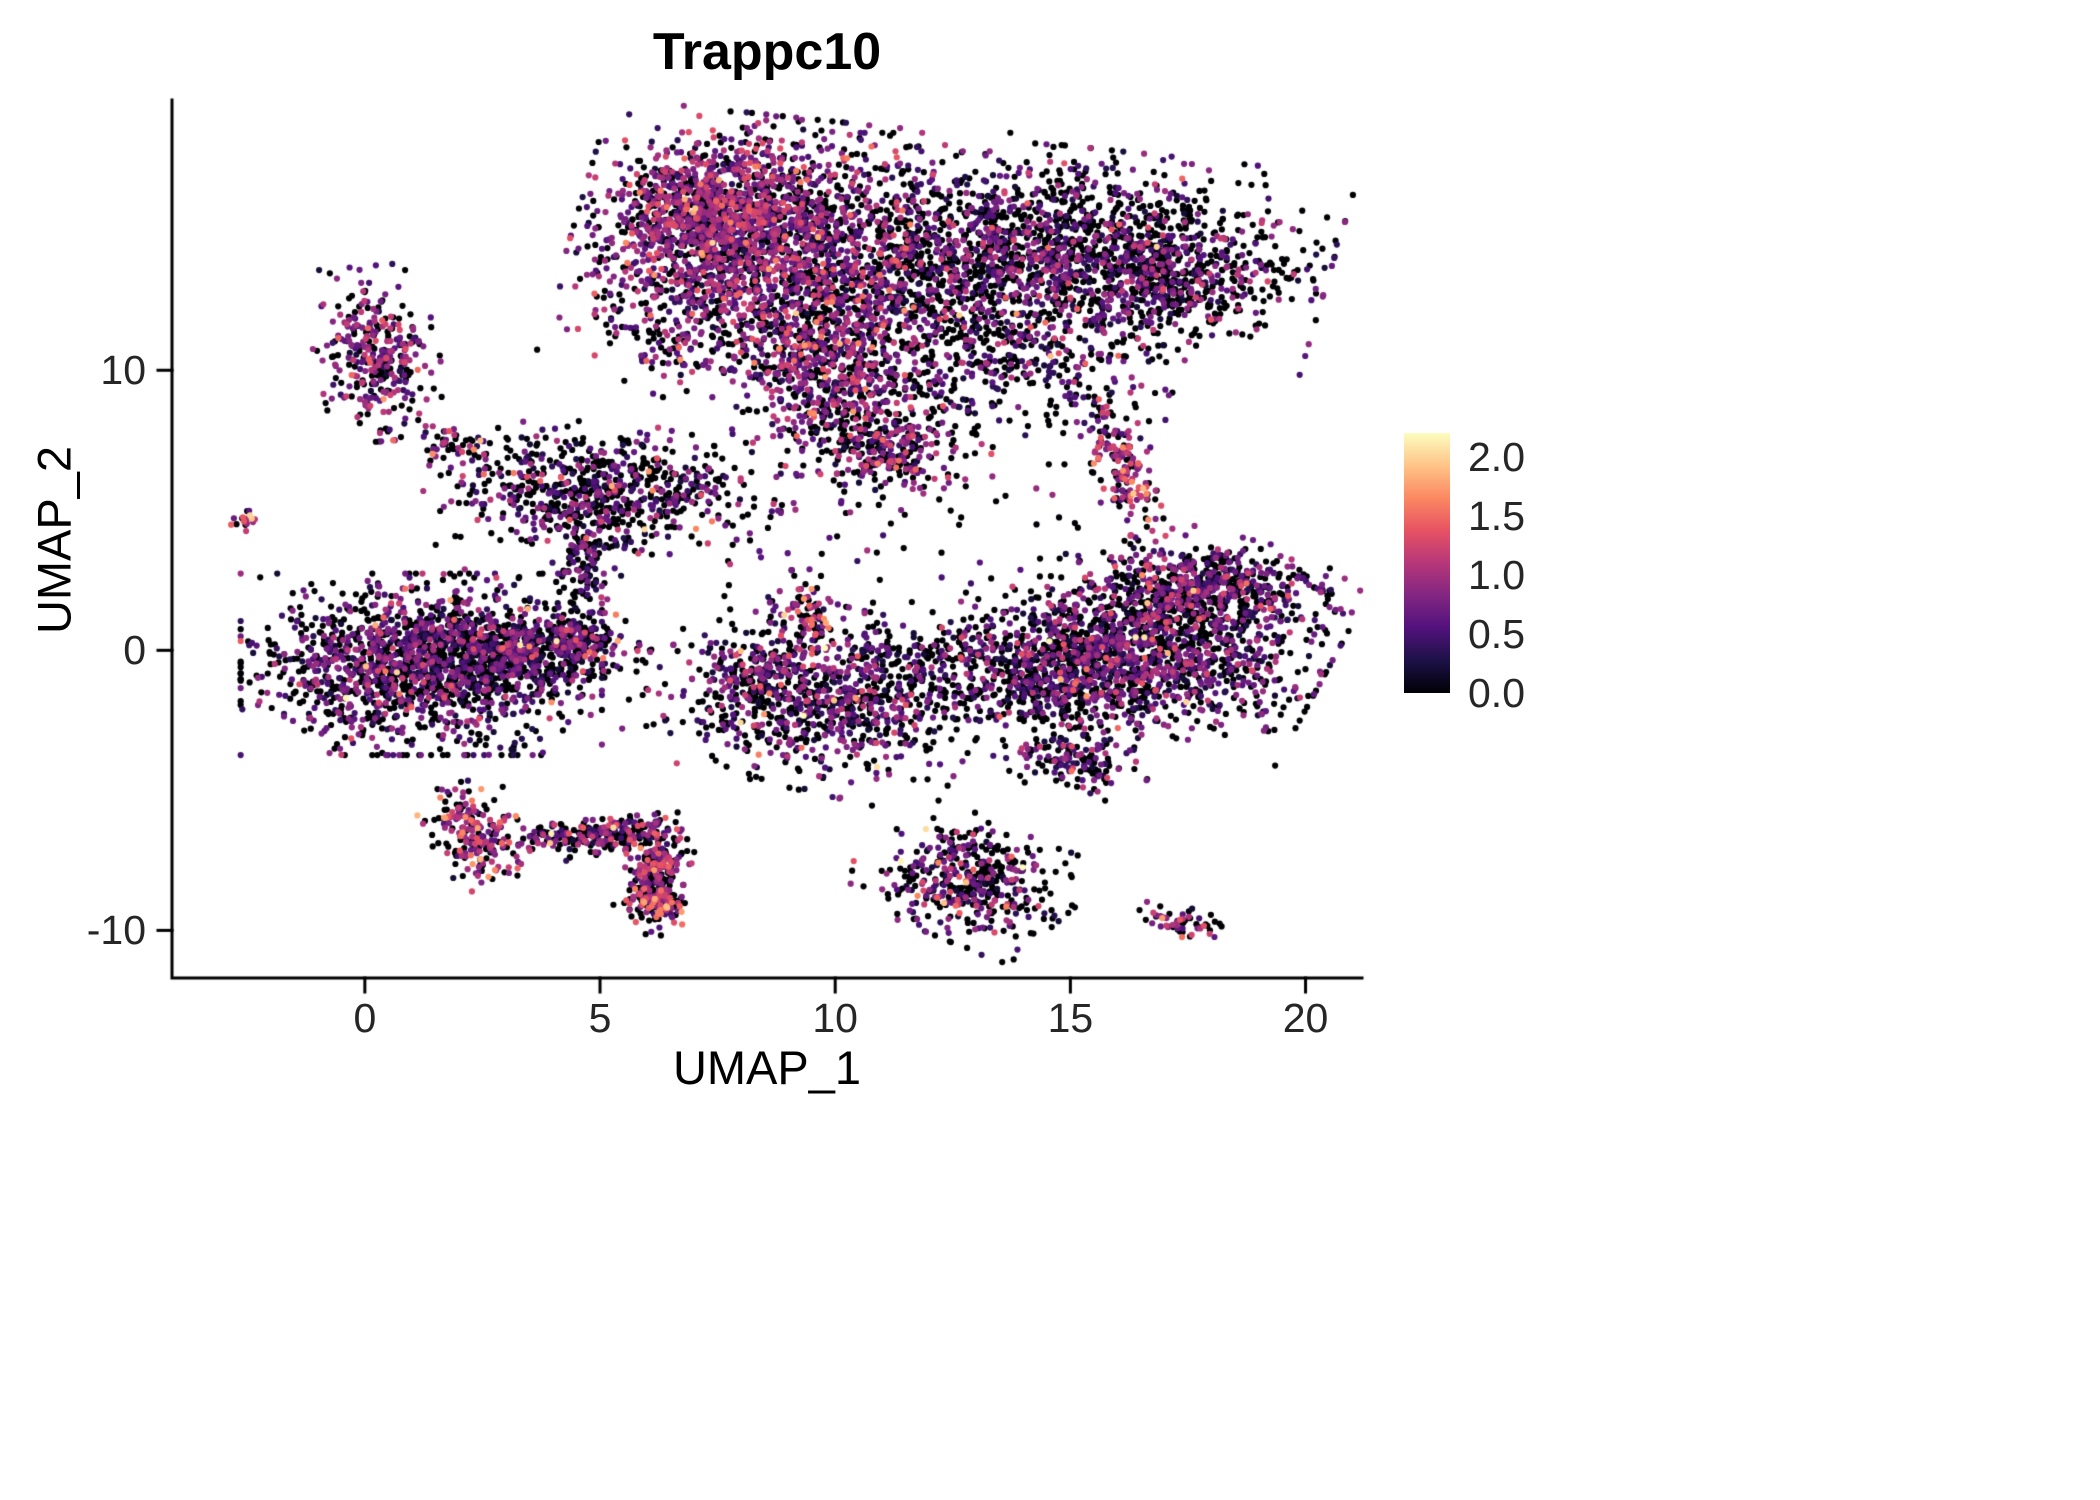 Image resolution: width=2100 pixels, height=1500 pixels. I want to click on legend-tick-label: 2.0, so click(1496, 456).